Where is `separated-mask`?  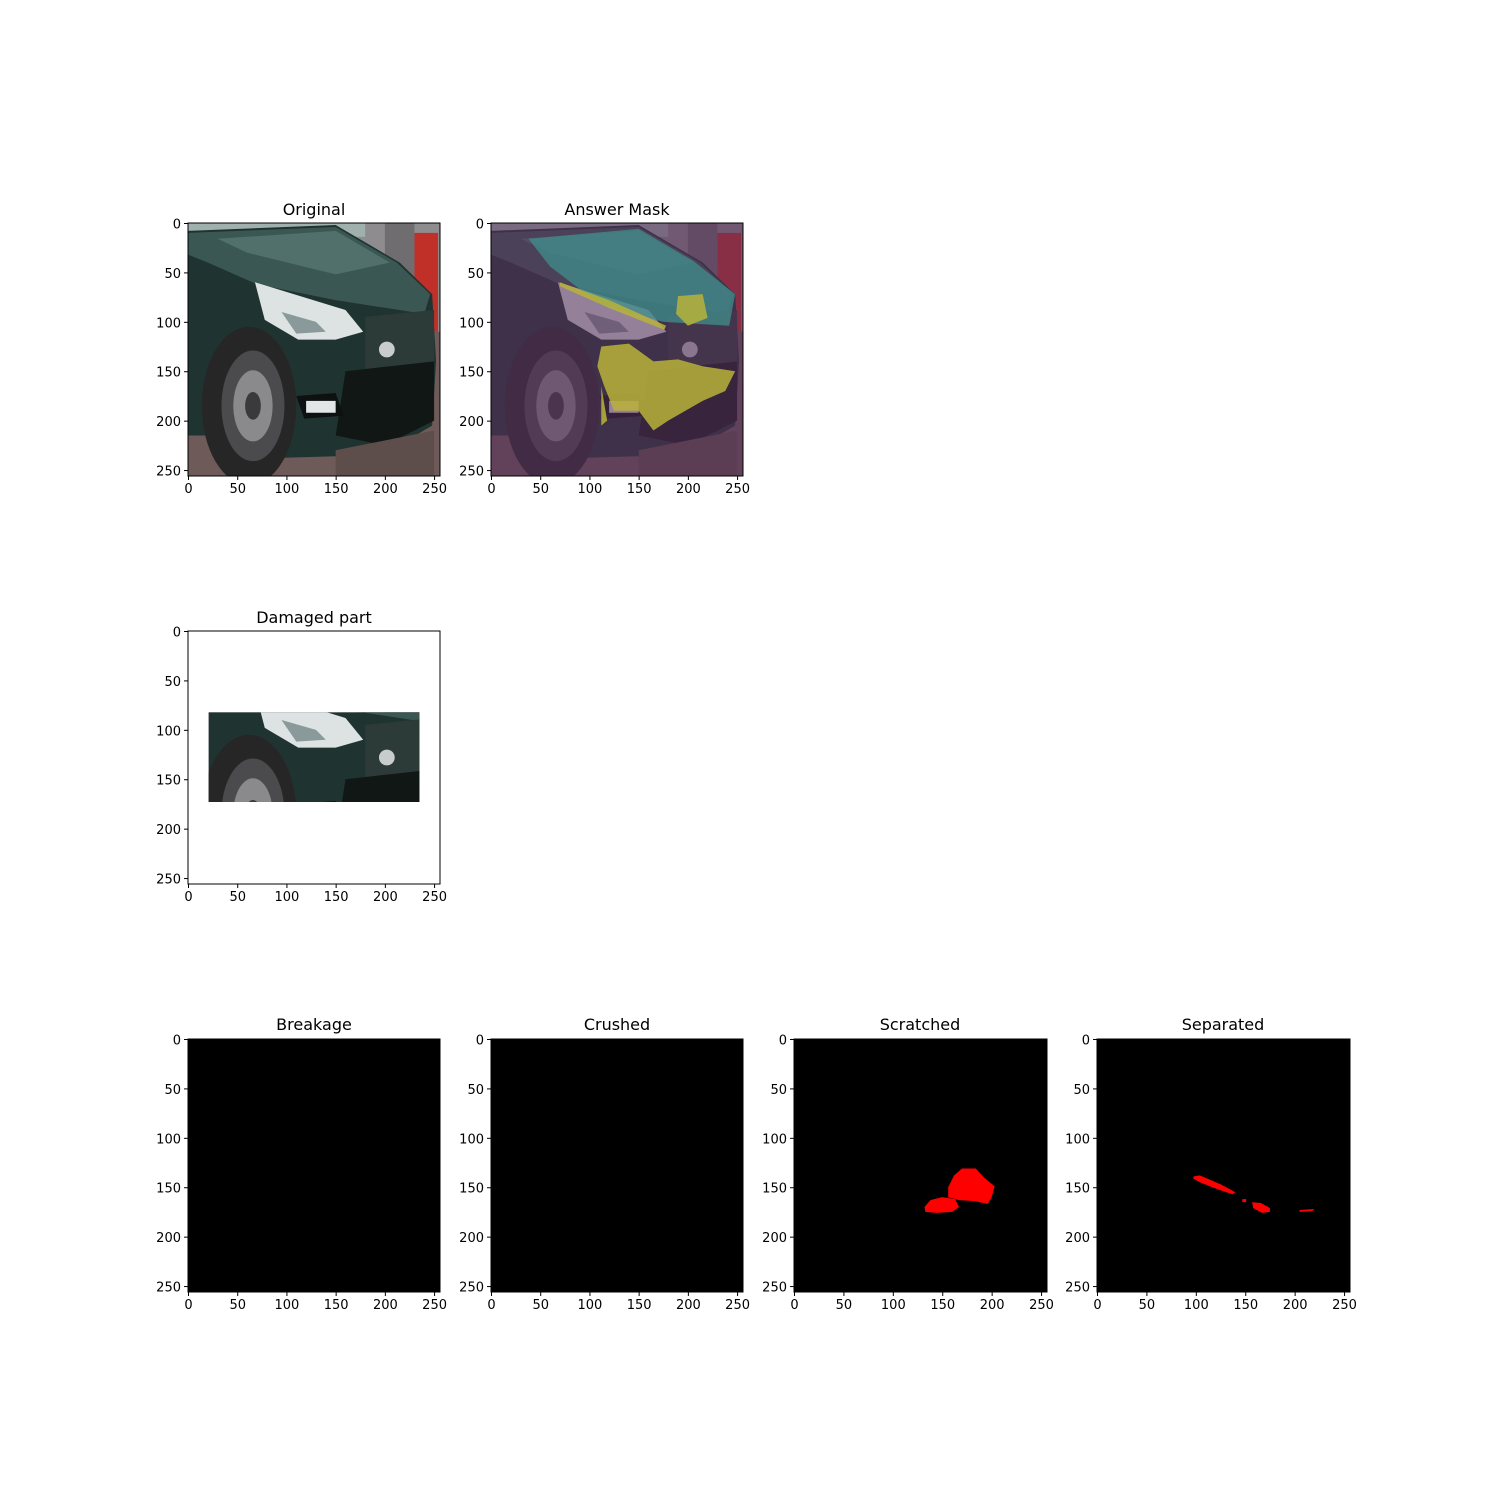
separated-mask is located at coordinates (1223, 1165).